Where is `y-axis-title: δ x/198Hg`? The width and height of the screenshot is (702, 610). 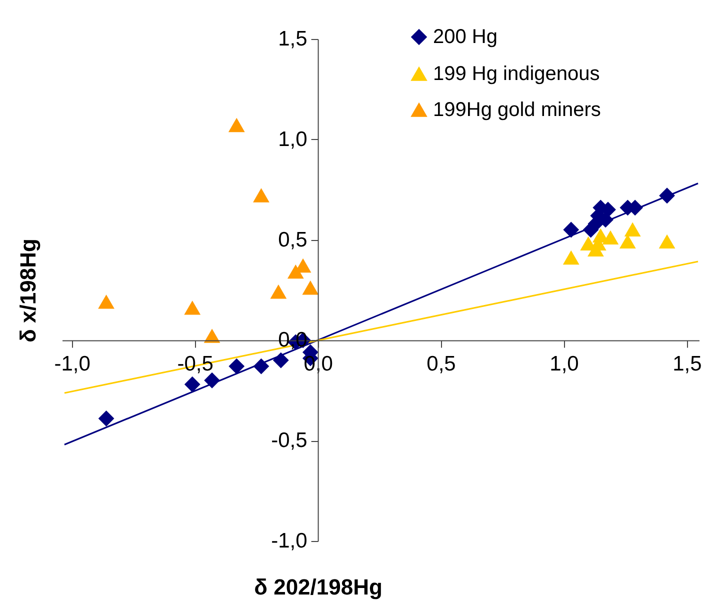 y-axis-title: δ x/198Hg is located at coordinates (28, 290).